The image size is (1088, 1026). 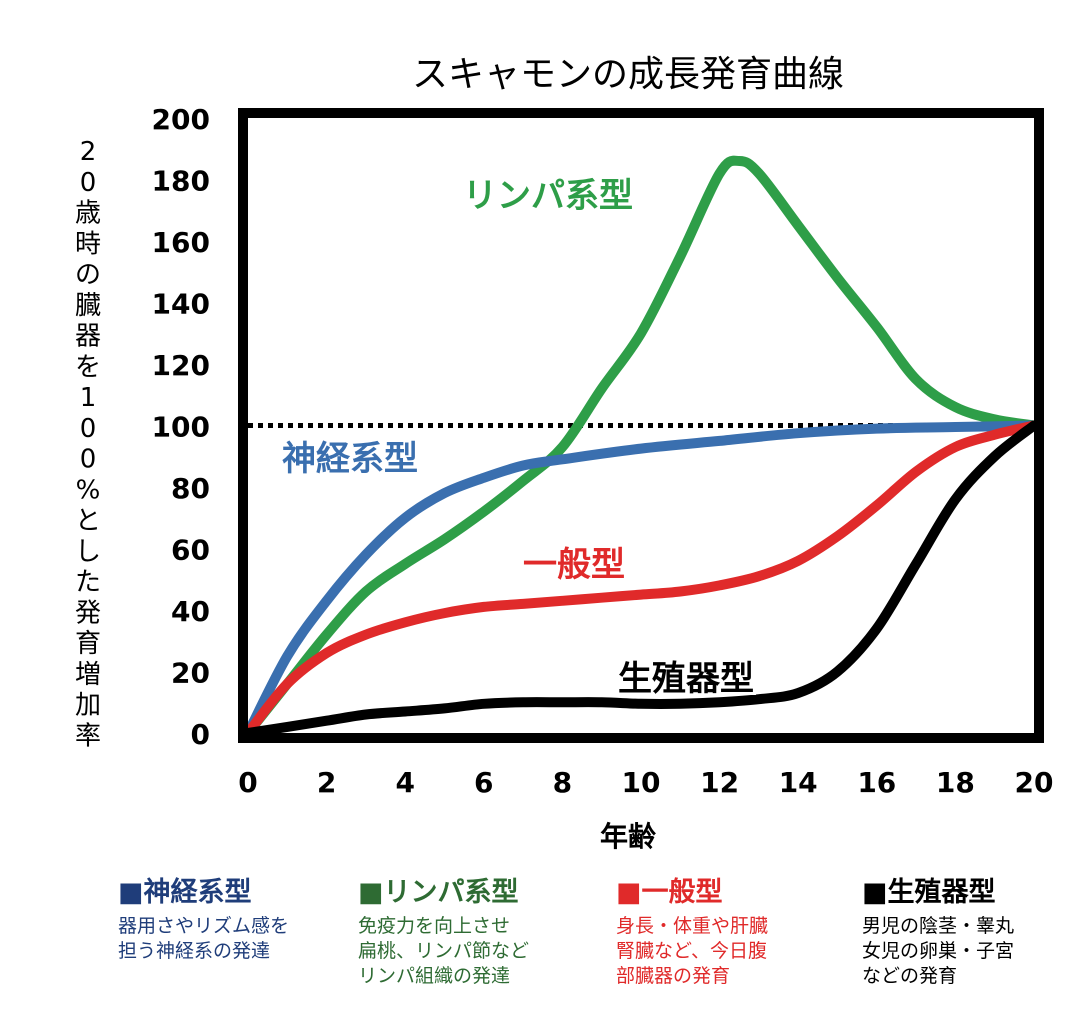 I want to click on y-tick-label-2: 40, so click(x=190, y=611).